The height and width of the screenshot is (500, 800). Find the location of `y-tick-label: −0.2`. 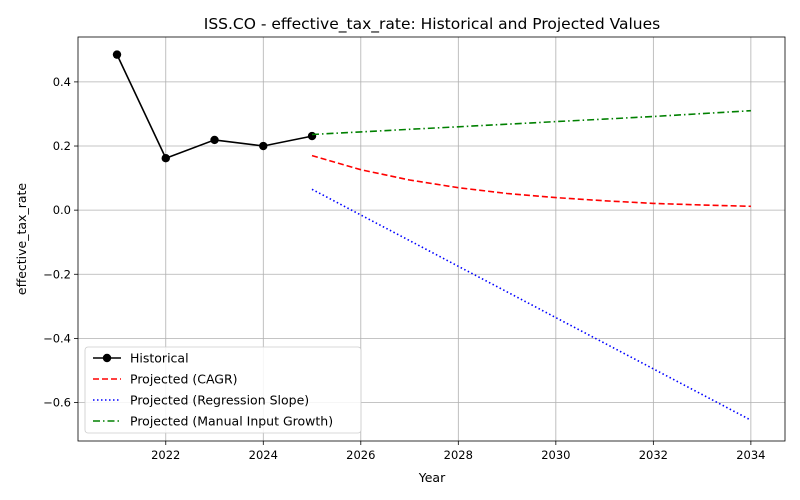

y-tick-label: −0.2 is located at coordinates (57, 274).